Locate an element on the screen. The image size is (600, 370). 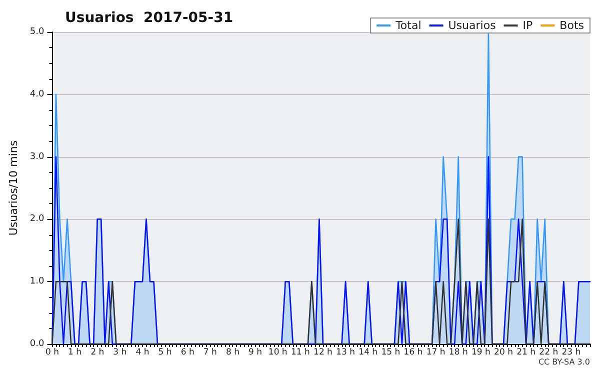
y-tick-label: 4.0 is located at coordinates (37, 94).